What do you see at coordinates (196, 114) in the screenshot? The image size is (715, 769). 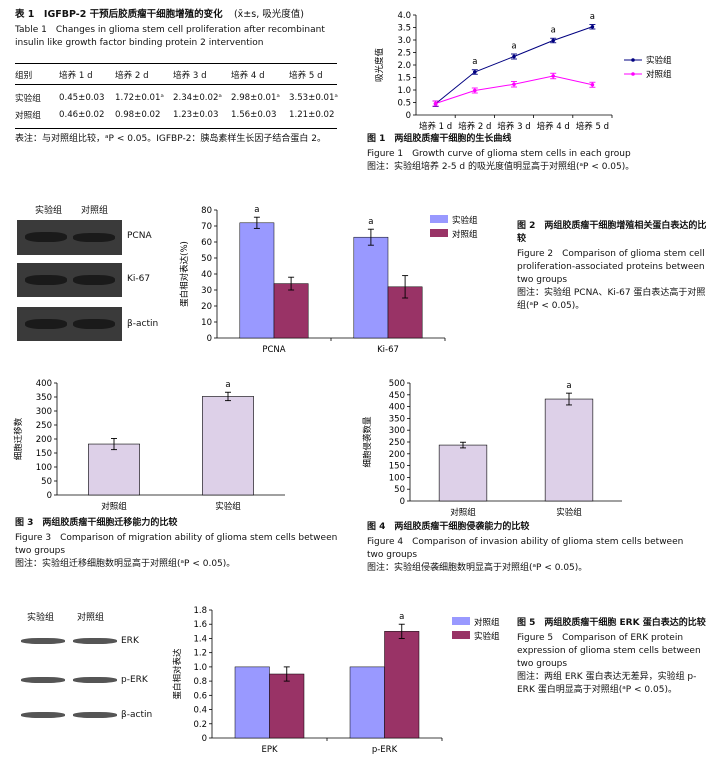 I see `table-cell: 1.23±0.03` at bounding box center [196, 114].